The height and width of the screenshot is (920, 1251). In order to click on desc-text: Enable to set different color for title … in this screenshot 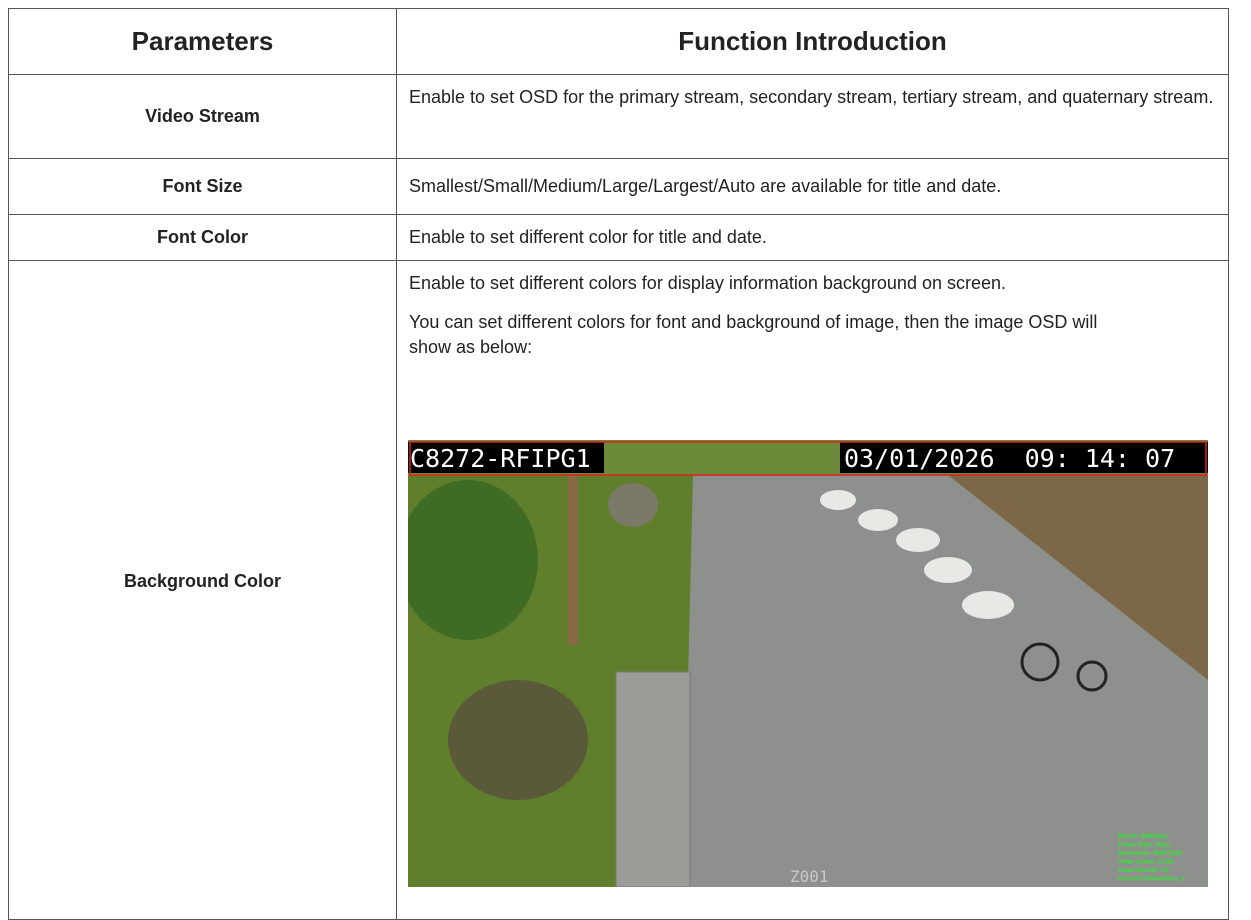, I will do `click(588, 237)`.